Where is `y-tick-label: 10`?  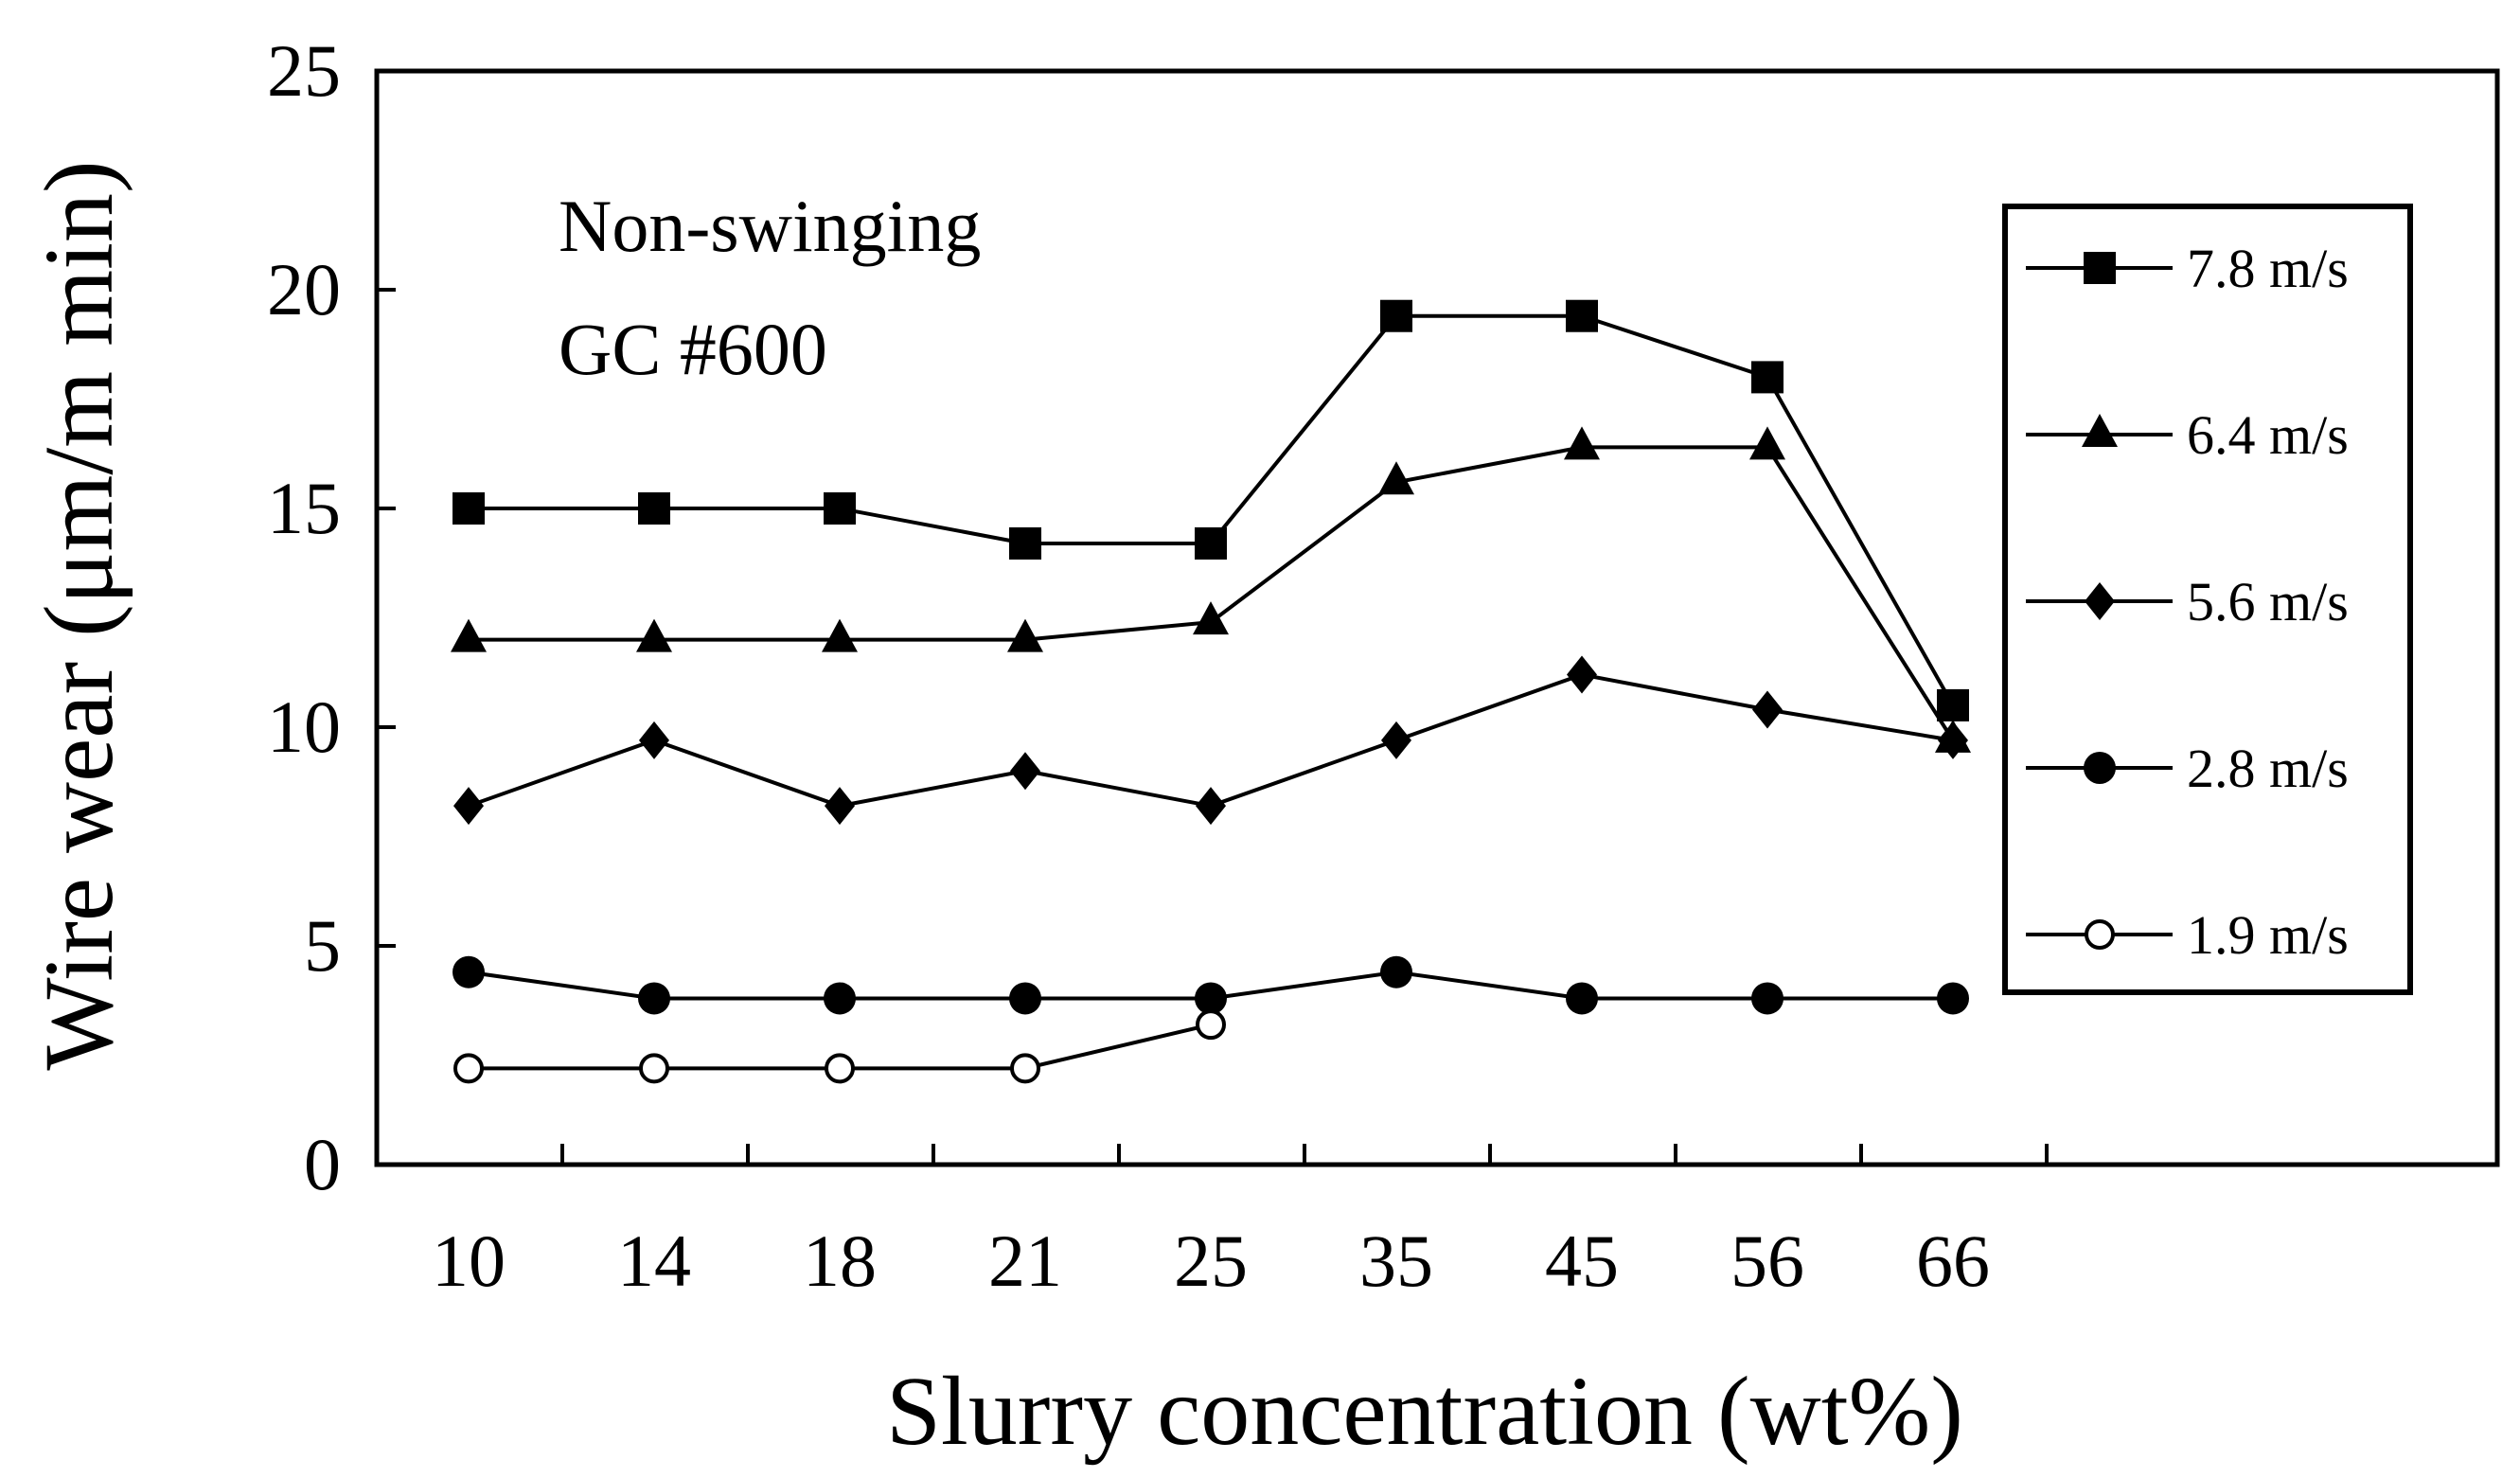
y-tick-label: 10 is located at coordinates (304, 727).